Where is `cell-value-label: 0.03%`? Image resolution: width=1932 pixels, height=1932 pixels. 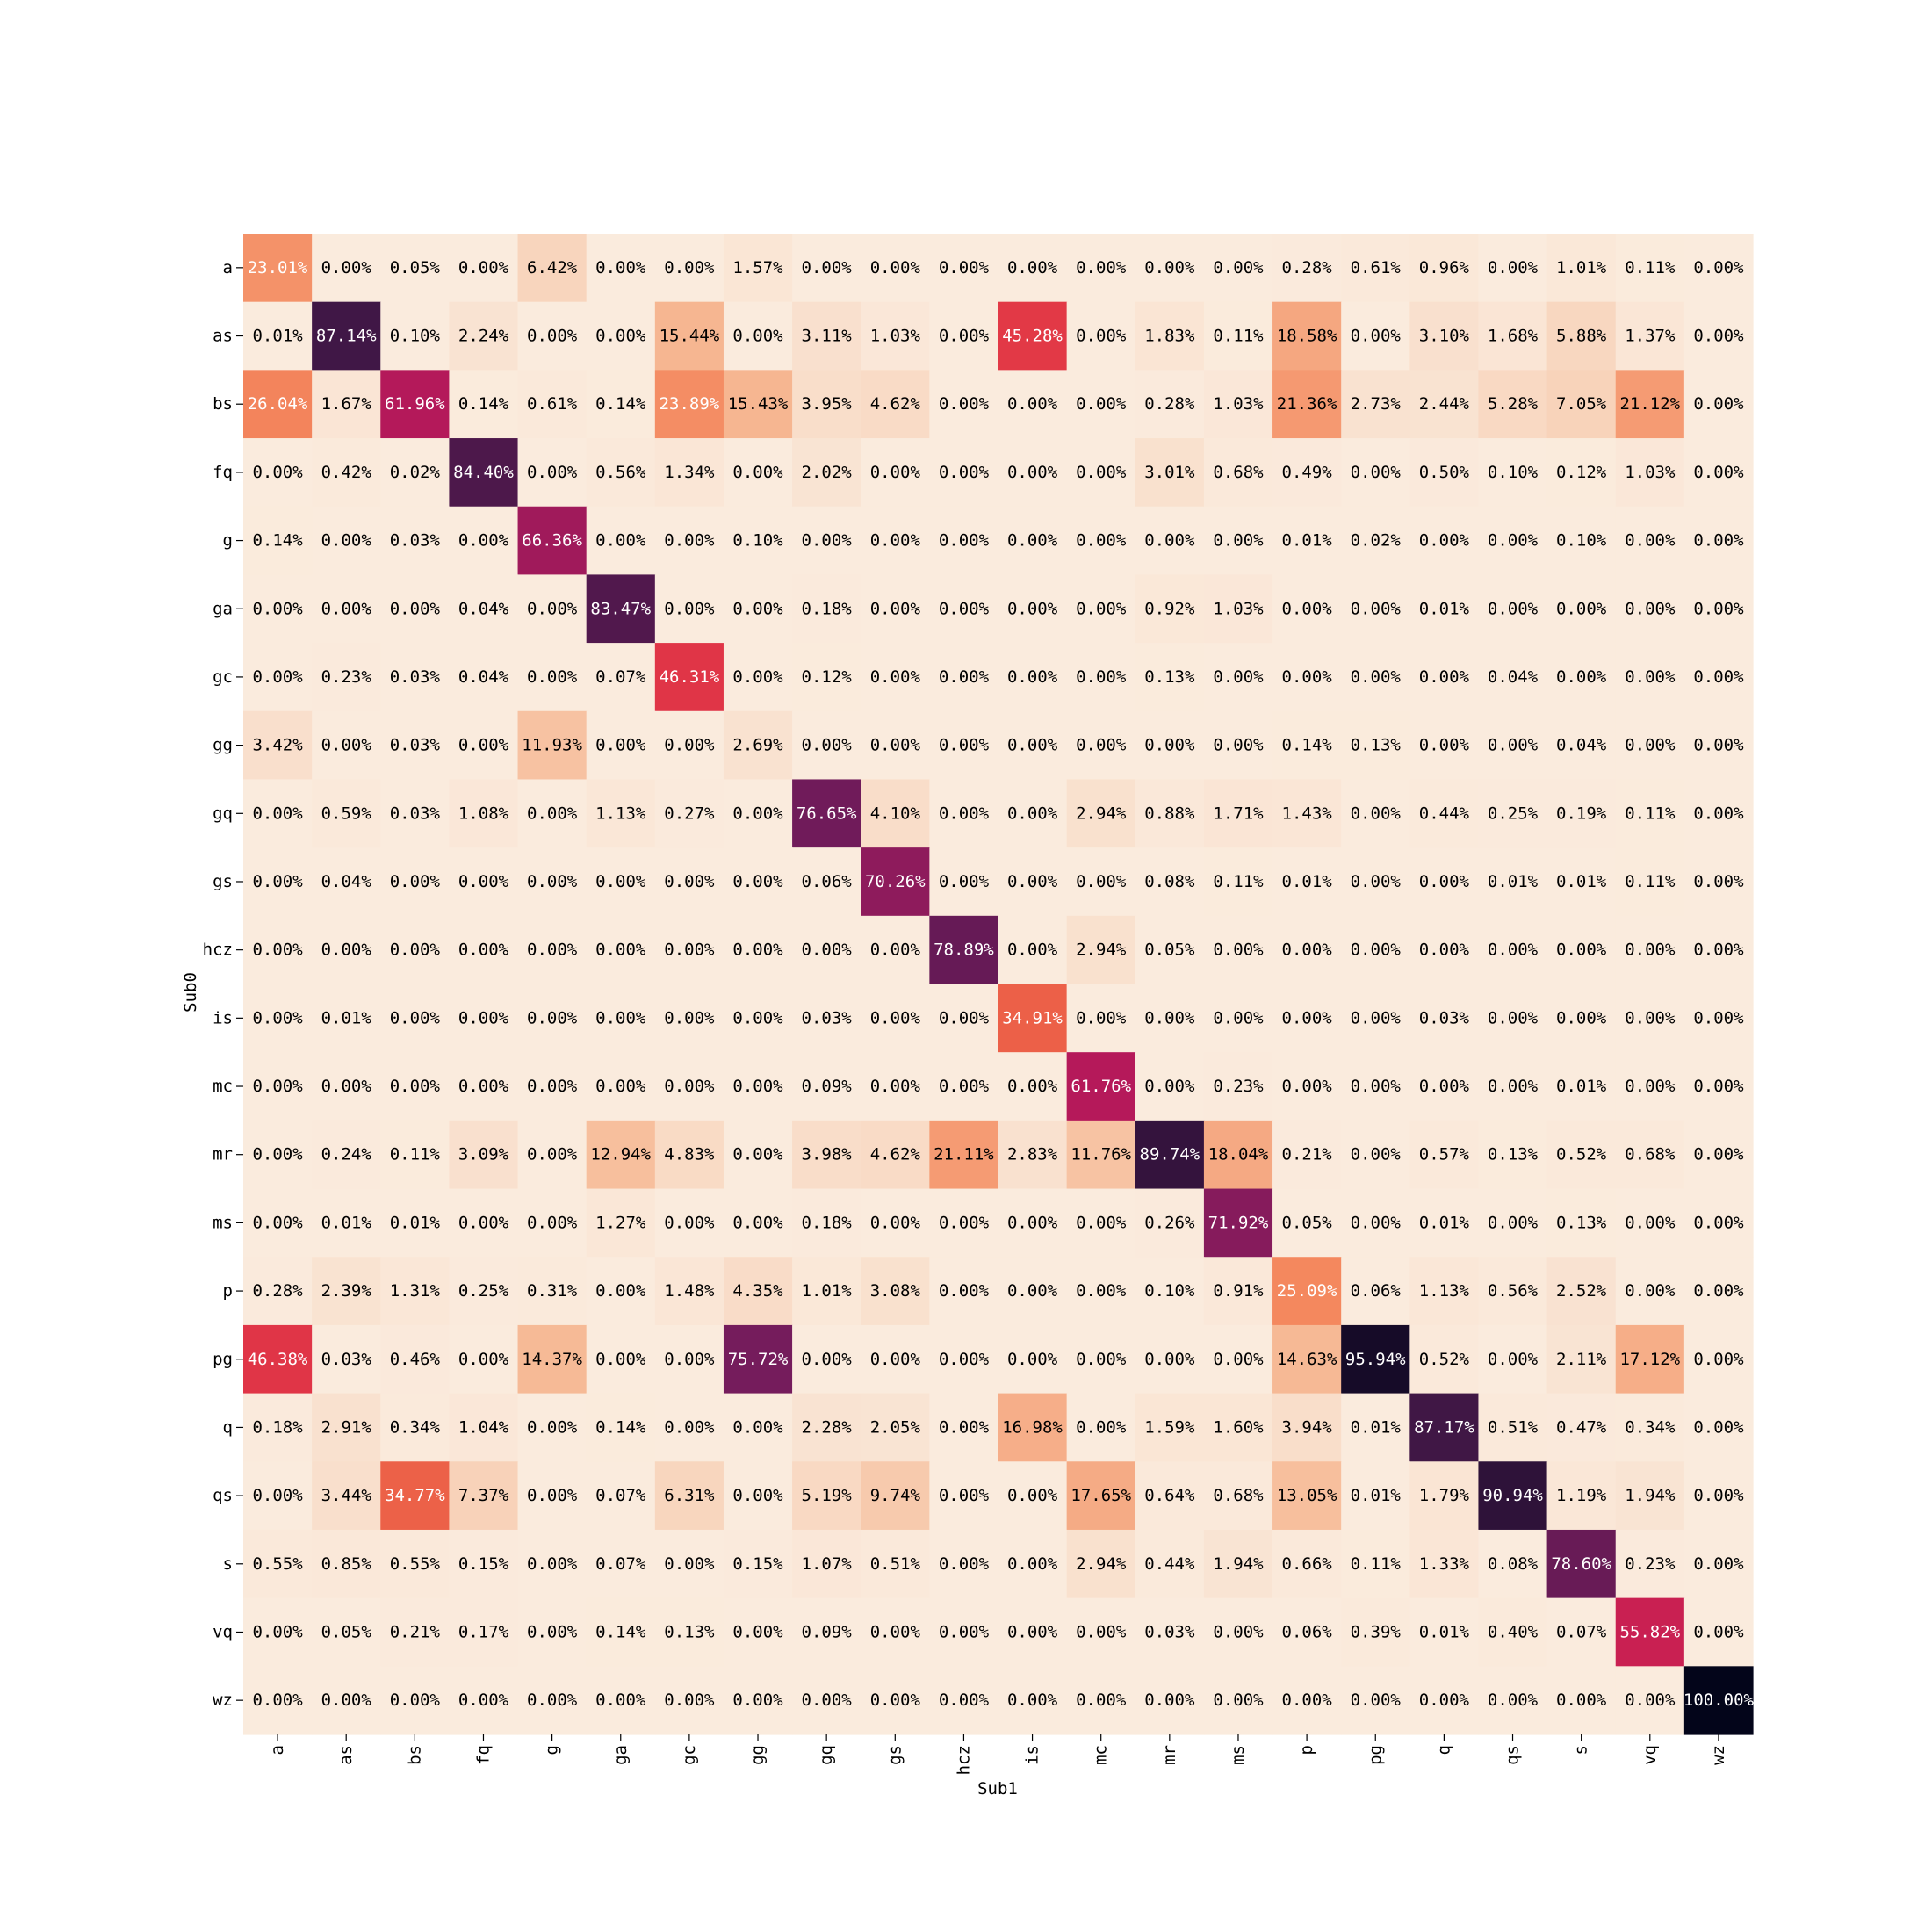
cell-value-label: 0.03% is located at coordinates (1169, 1632).